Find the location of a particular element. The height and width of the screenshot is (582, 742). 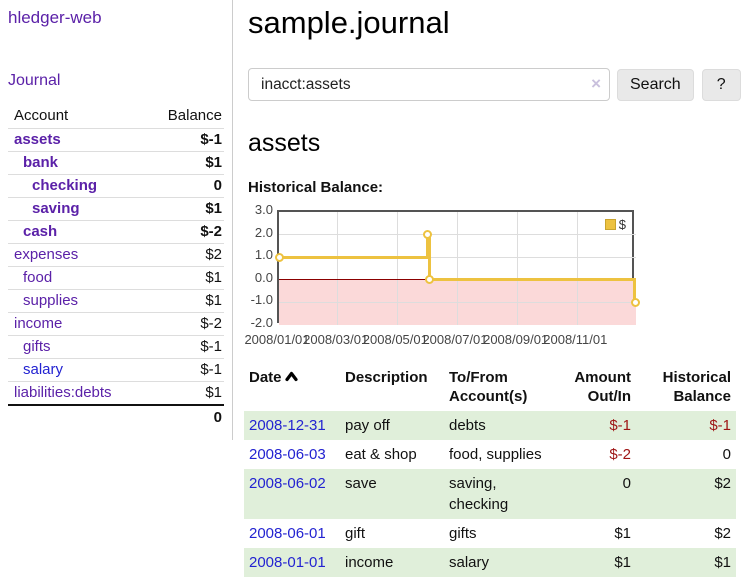

register-header-amount: Amount Out/In is located at coordinates (602, 387).